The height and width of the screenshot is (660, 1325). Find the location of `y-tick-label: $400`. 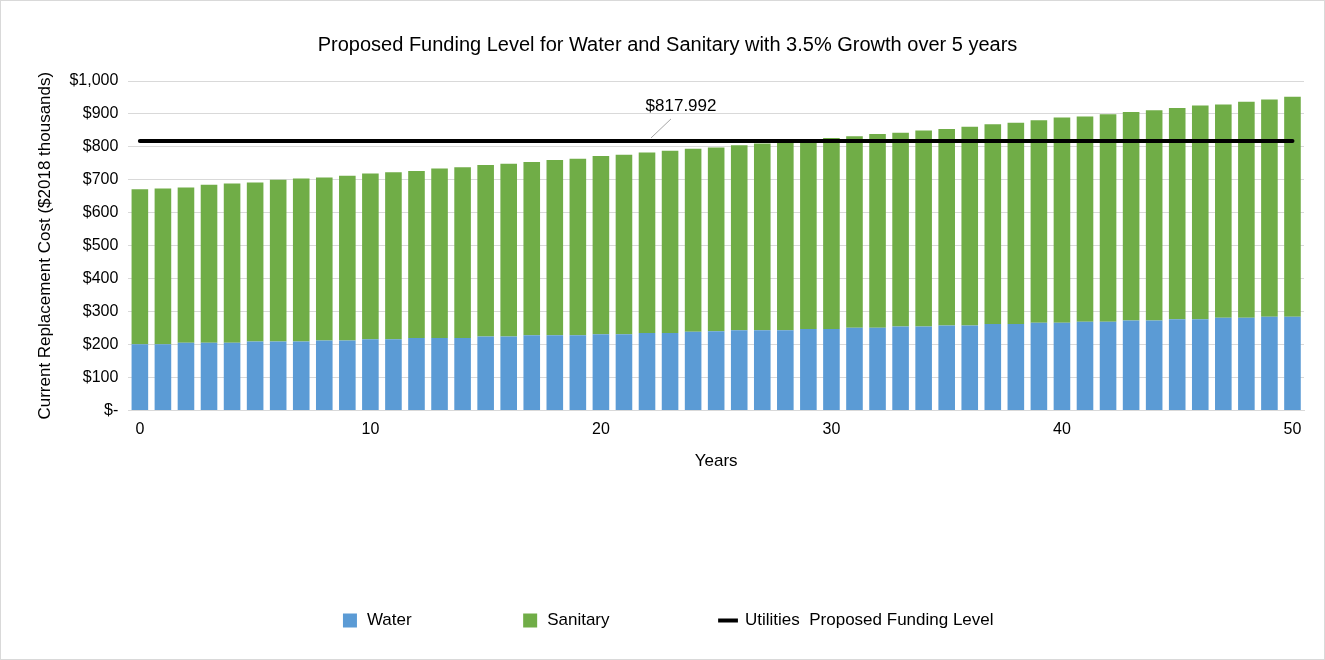

y-tick-label: $400 is located at coordinates (100, 278).